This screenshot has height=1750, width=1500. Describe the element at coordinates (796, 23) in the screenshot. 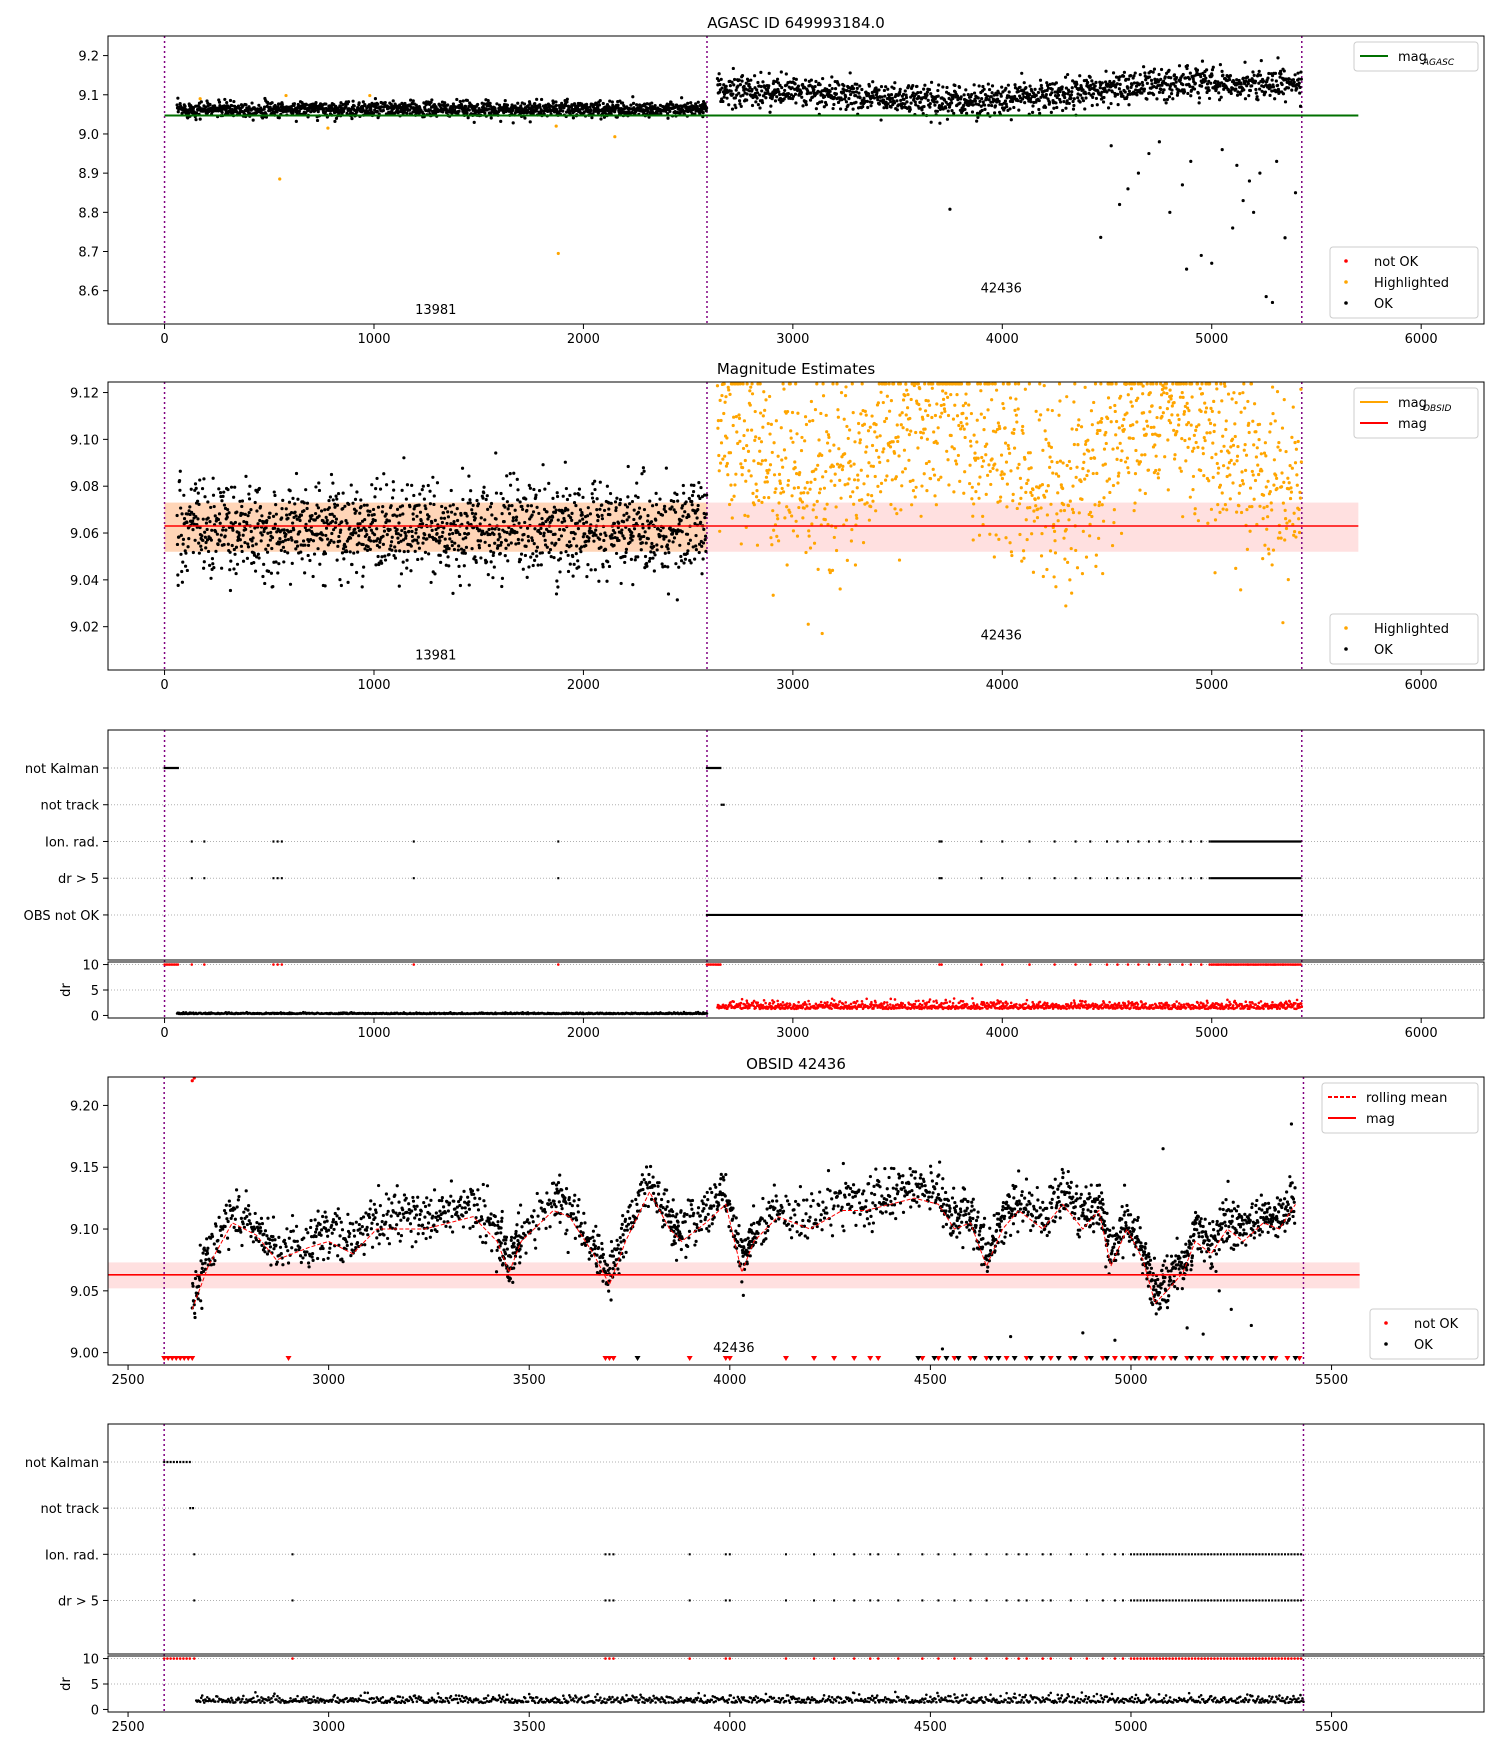

I see `chart-title: AGASC ID 649993184.0` at that location.